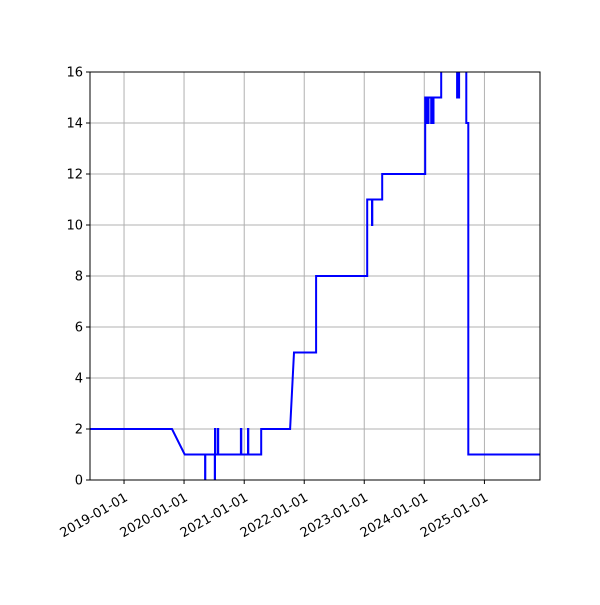 The width and height of the screenshot is (600, 605). Describe the element at coordinates (454, 515) in the screenshot. I see `x-tick-label: 2025-01-01` at that location.